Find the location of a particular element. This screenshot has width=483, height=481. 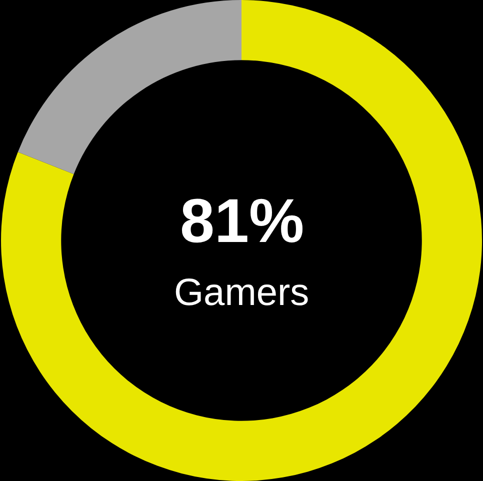

text: 81% is located at coordinates (242, 221).